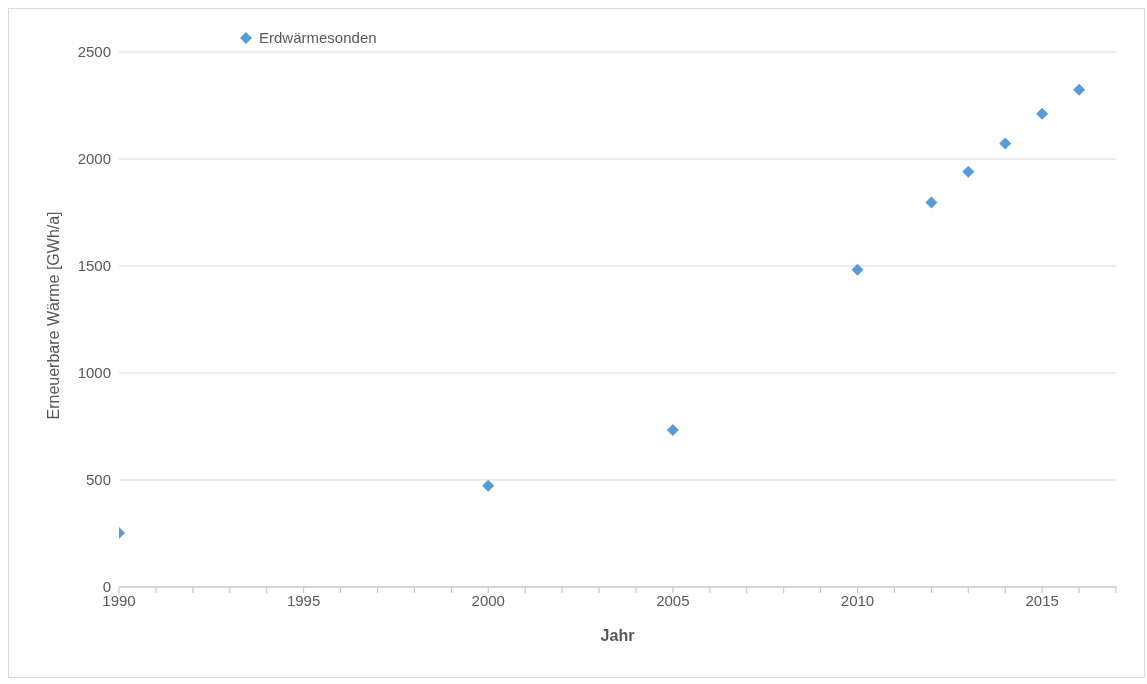  What do you see at coordinates (673, 600) in the screenshot?
I see `x-tick-label: 2005` at bounding box center [673, 600].